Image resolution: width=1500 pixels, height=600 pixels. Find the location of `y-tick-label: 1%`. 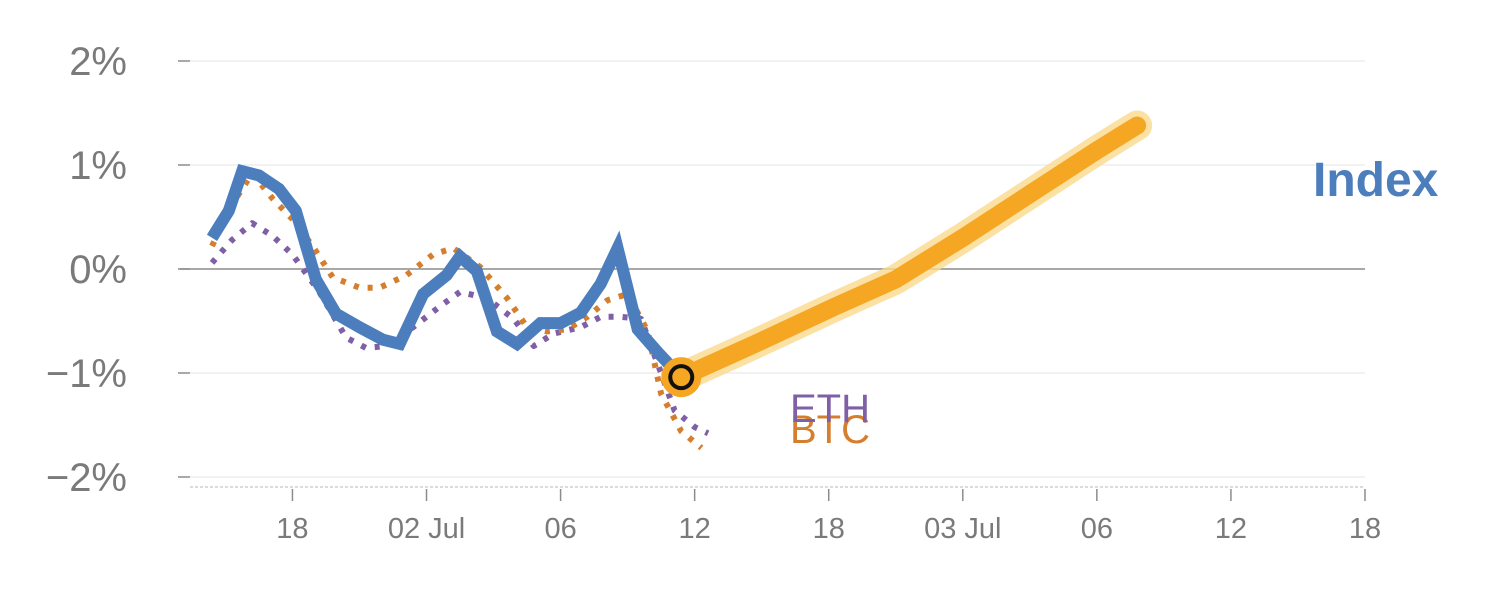

y-tick-label: 1% is located at coordinates (98, 166).